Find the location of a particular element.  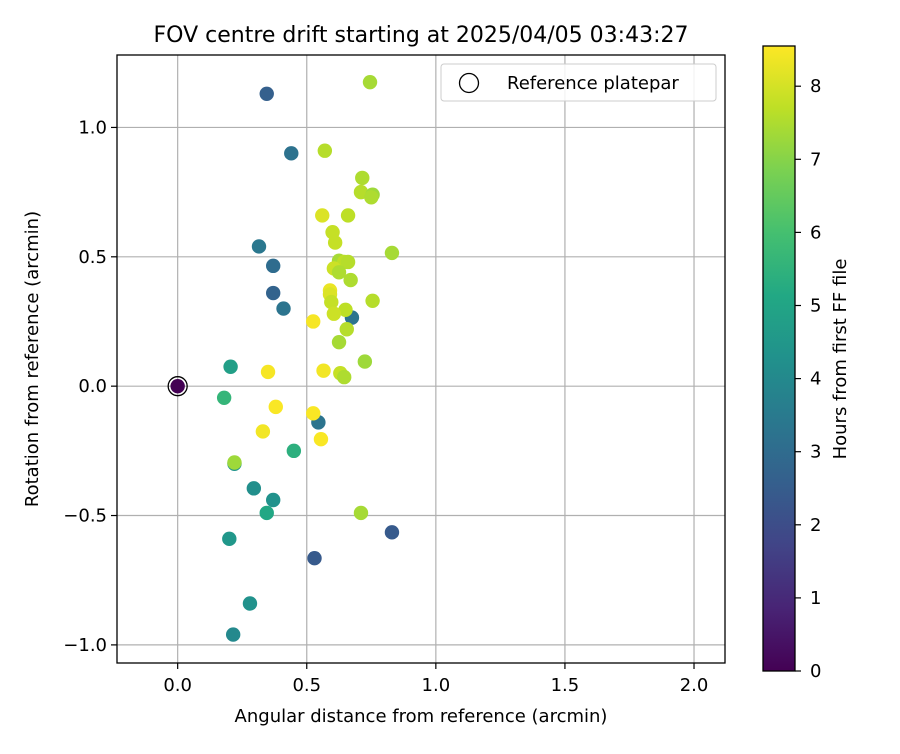

colorbar-tick-label: 6 is located at coordinates (815, 232).